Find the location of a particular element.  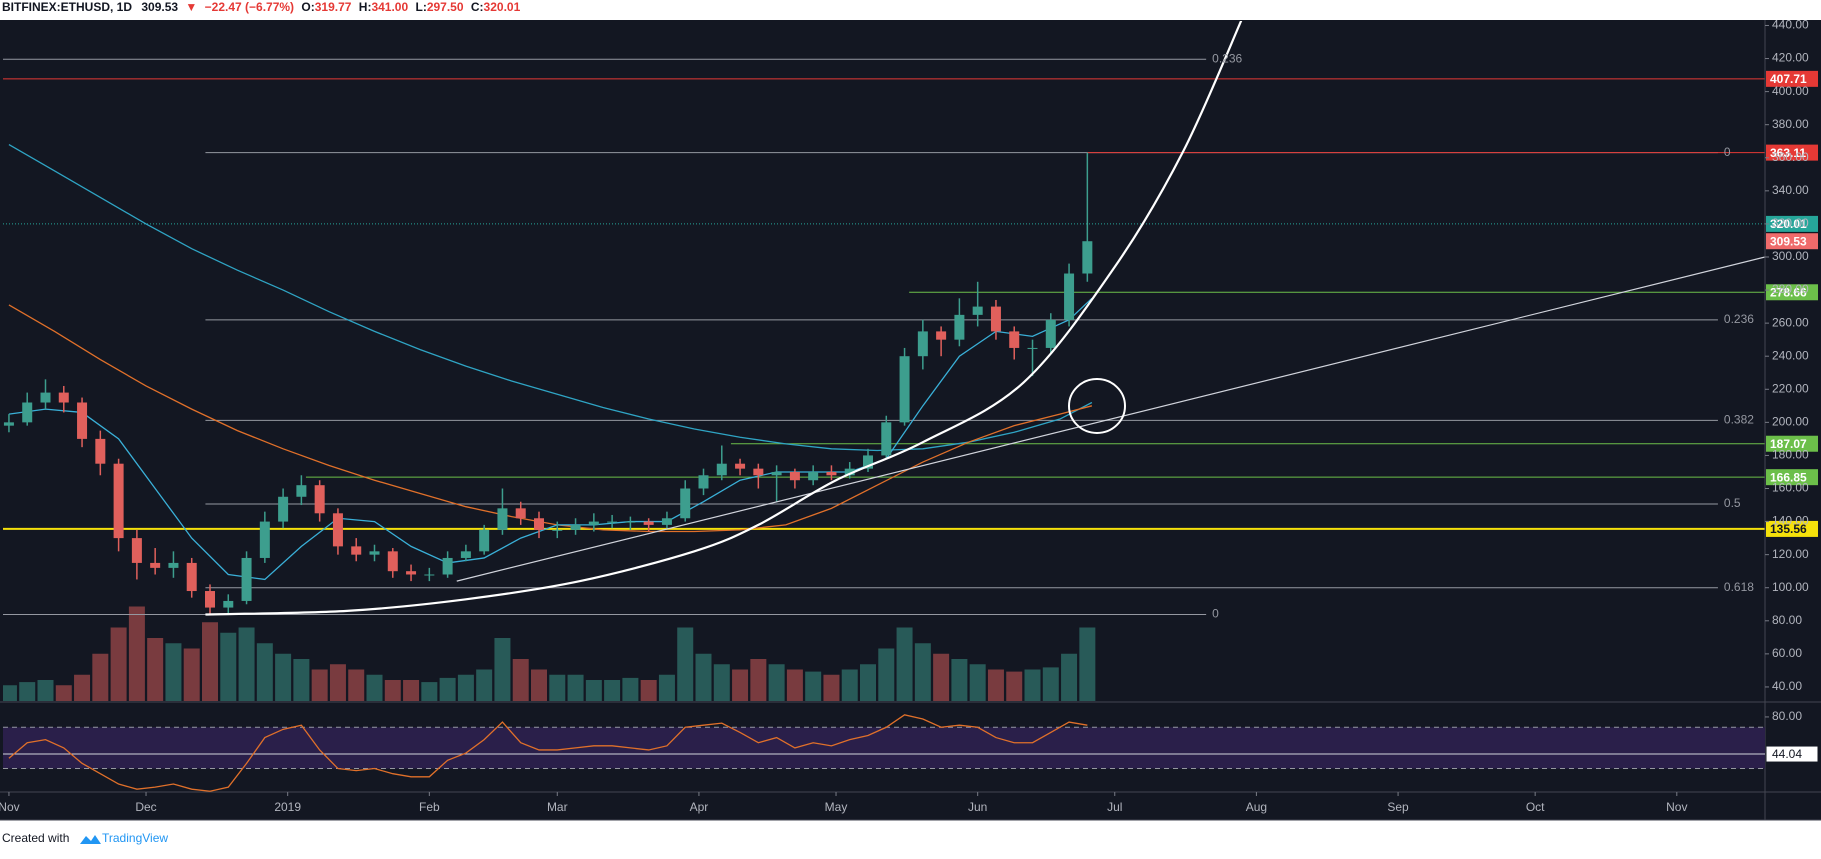

ohlc-label: H: is located at coordinates (365, 7).